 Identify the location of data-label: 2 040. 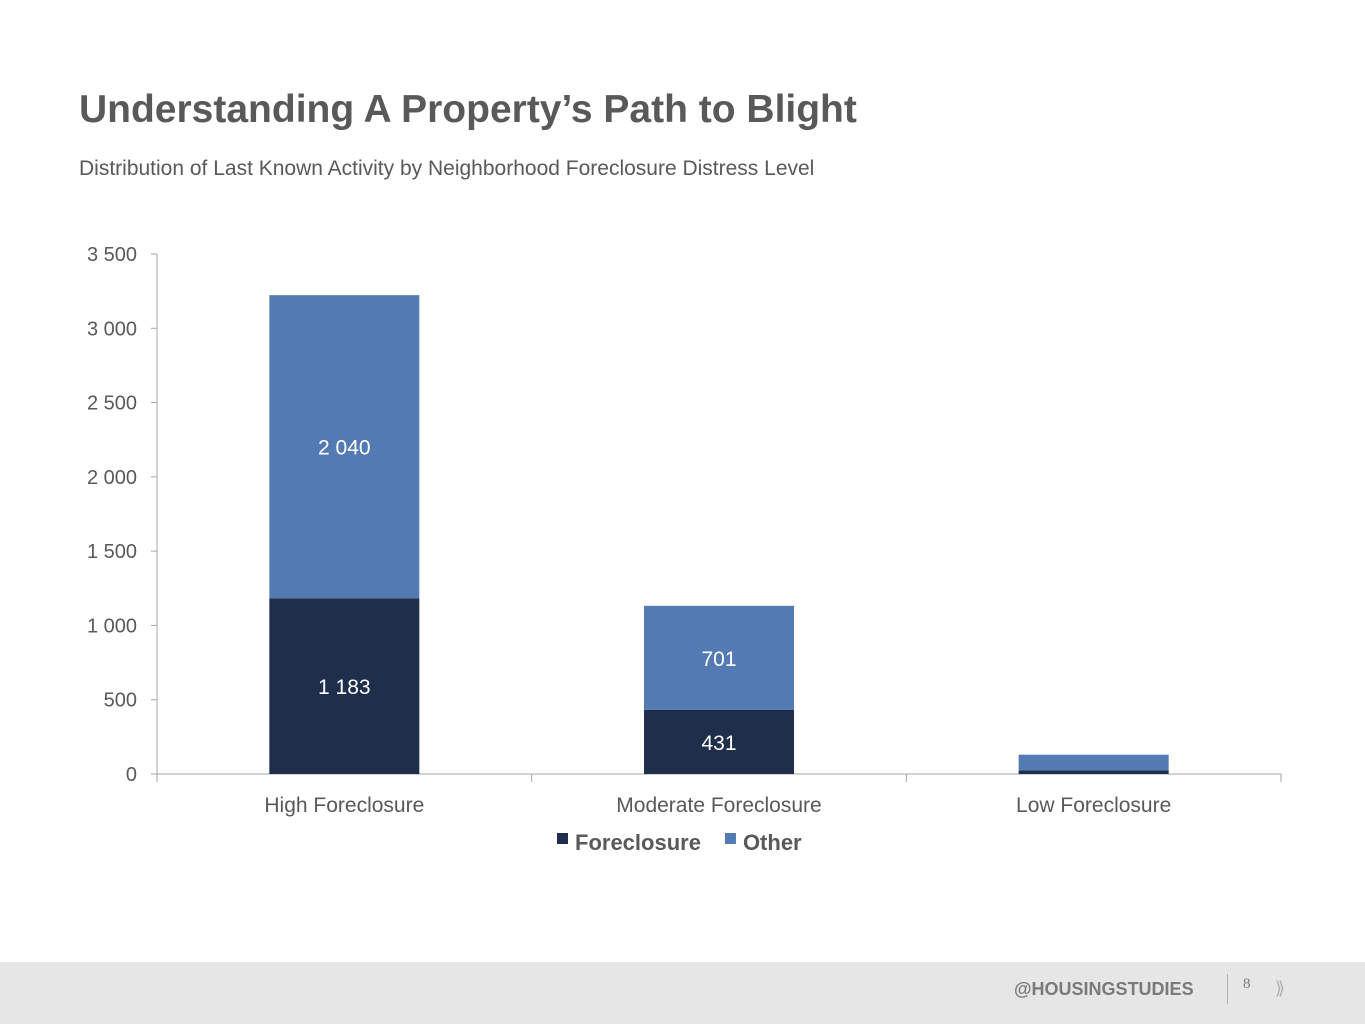
(344, 448).